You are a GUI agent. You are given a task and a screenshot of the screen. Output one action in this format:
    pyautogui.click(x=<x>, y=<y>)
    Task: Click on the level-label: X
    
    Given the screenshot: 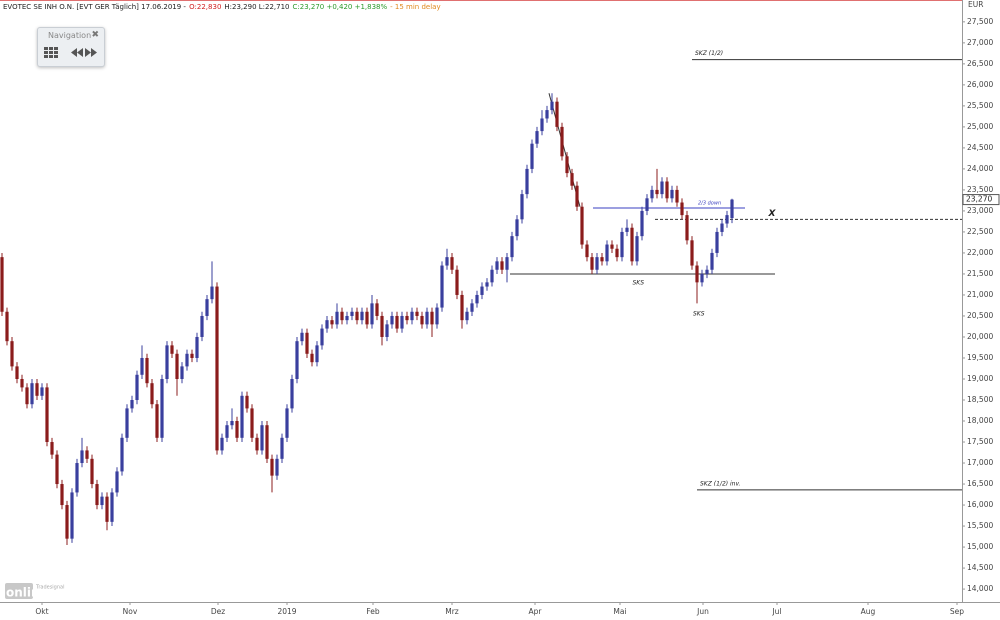 What is the action you would take?
    pyautogui.click(x=772, y=214)
    